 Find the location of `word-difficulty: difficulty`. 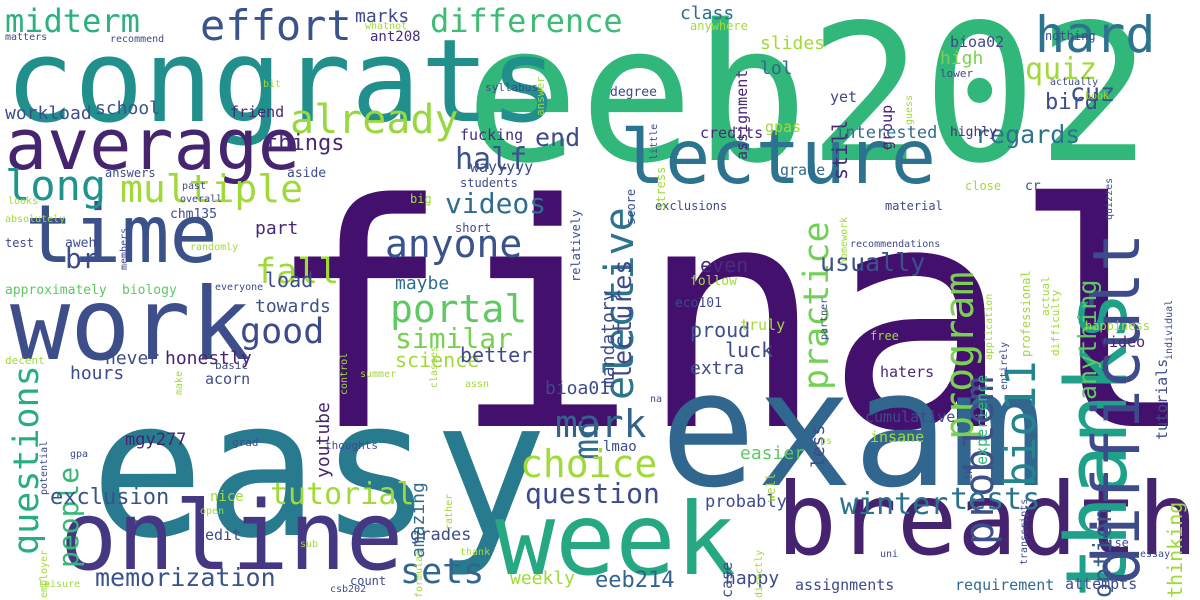

word-difficulty: difficulty is located at coordinates (1055, 322).